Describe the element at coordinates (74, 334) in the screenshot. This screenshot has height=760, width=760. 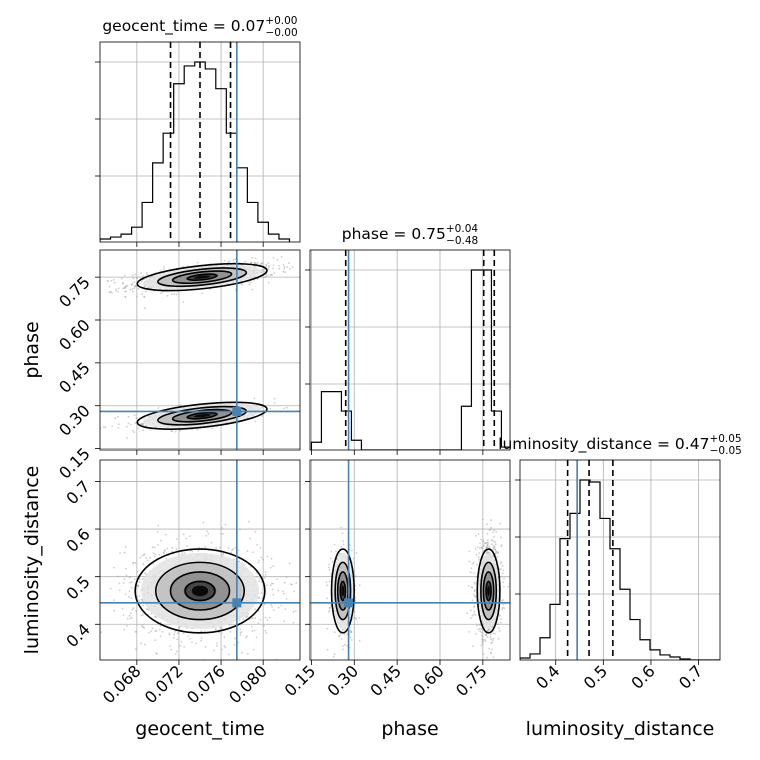
I see `y-tick-label: 0.60` at that location.